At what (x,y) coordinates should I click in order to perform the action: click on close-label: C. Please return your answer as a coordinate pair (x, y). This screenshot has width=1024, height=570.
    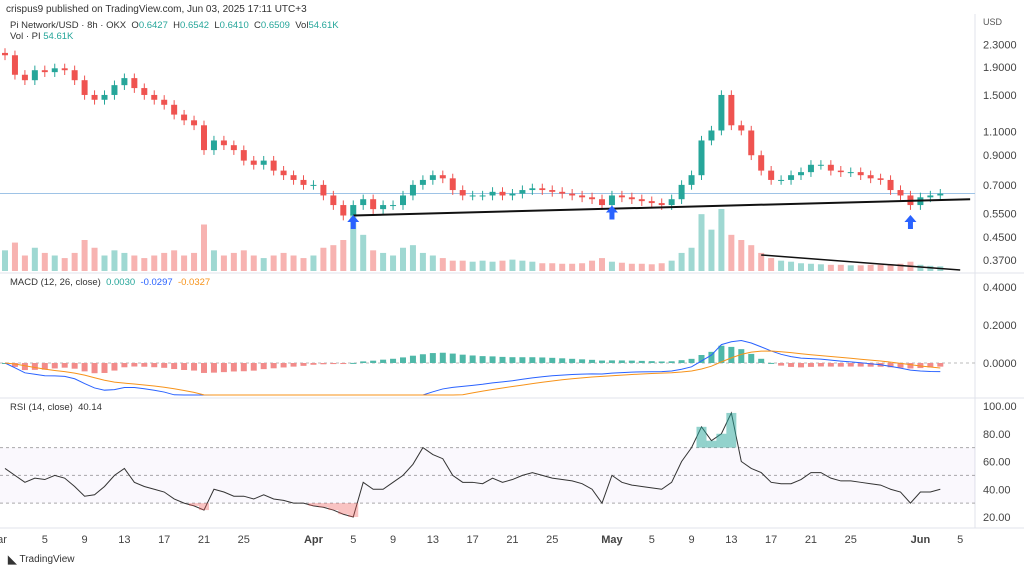
    Looking at the image, I should click on (257, 25).